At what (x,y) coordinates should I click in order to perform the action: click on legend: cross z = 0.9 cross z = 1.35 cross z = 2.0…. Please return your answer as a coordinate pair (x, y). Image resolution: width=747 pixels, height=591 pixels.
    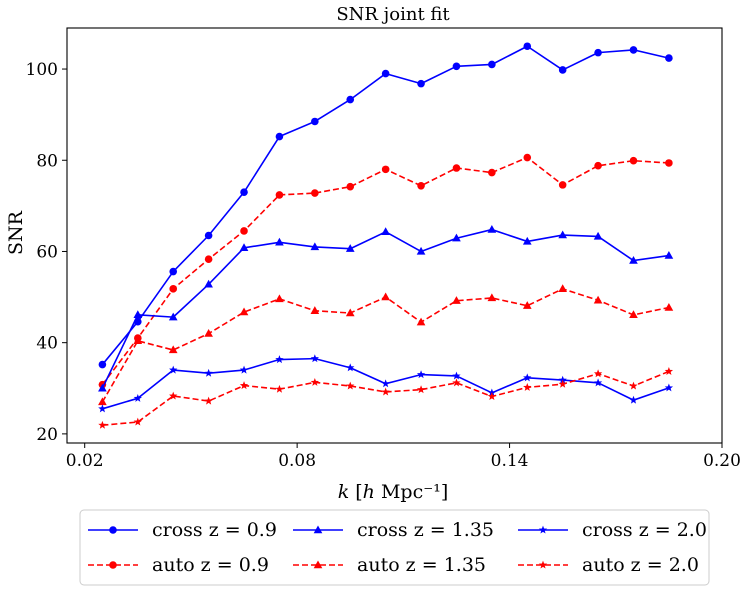
    Looking at the image, I should click on (394, 547).